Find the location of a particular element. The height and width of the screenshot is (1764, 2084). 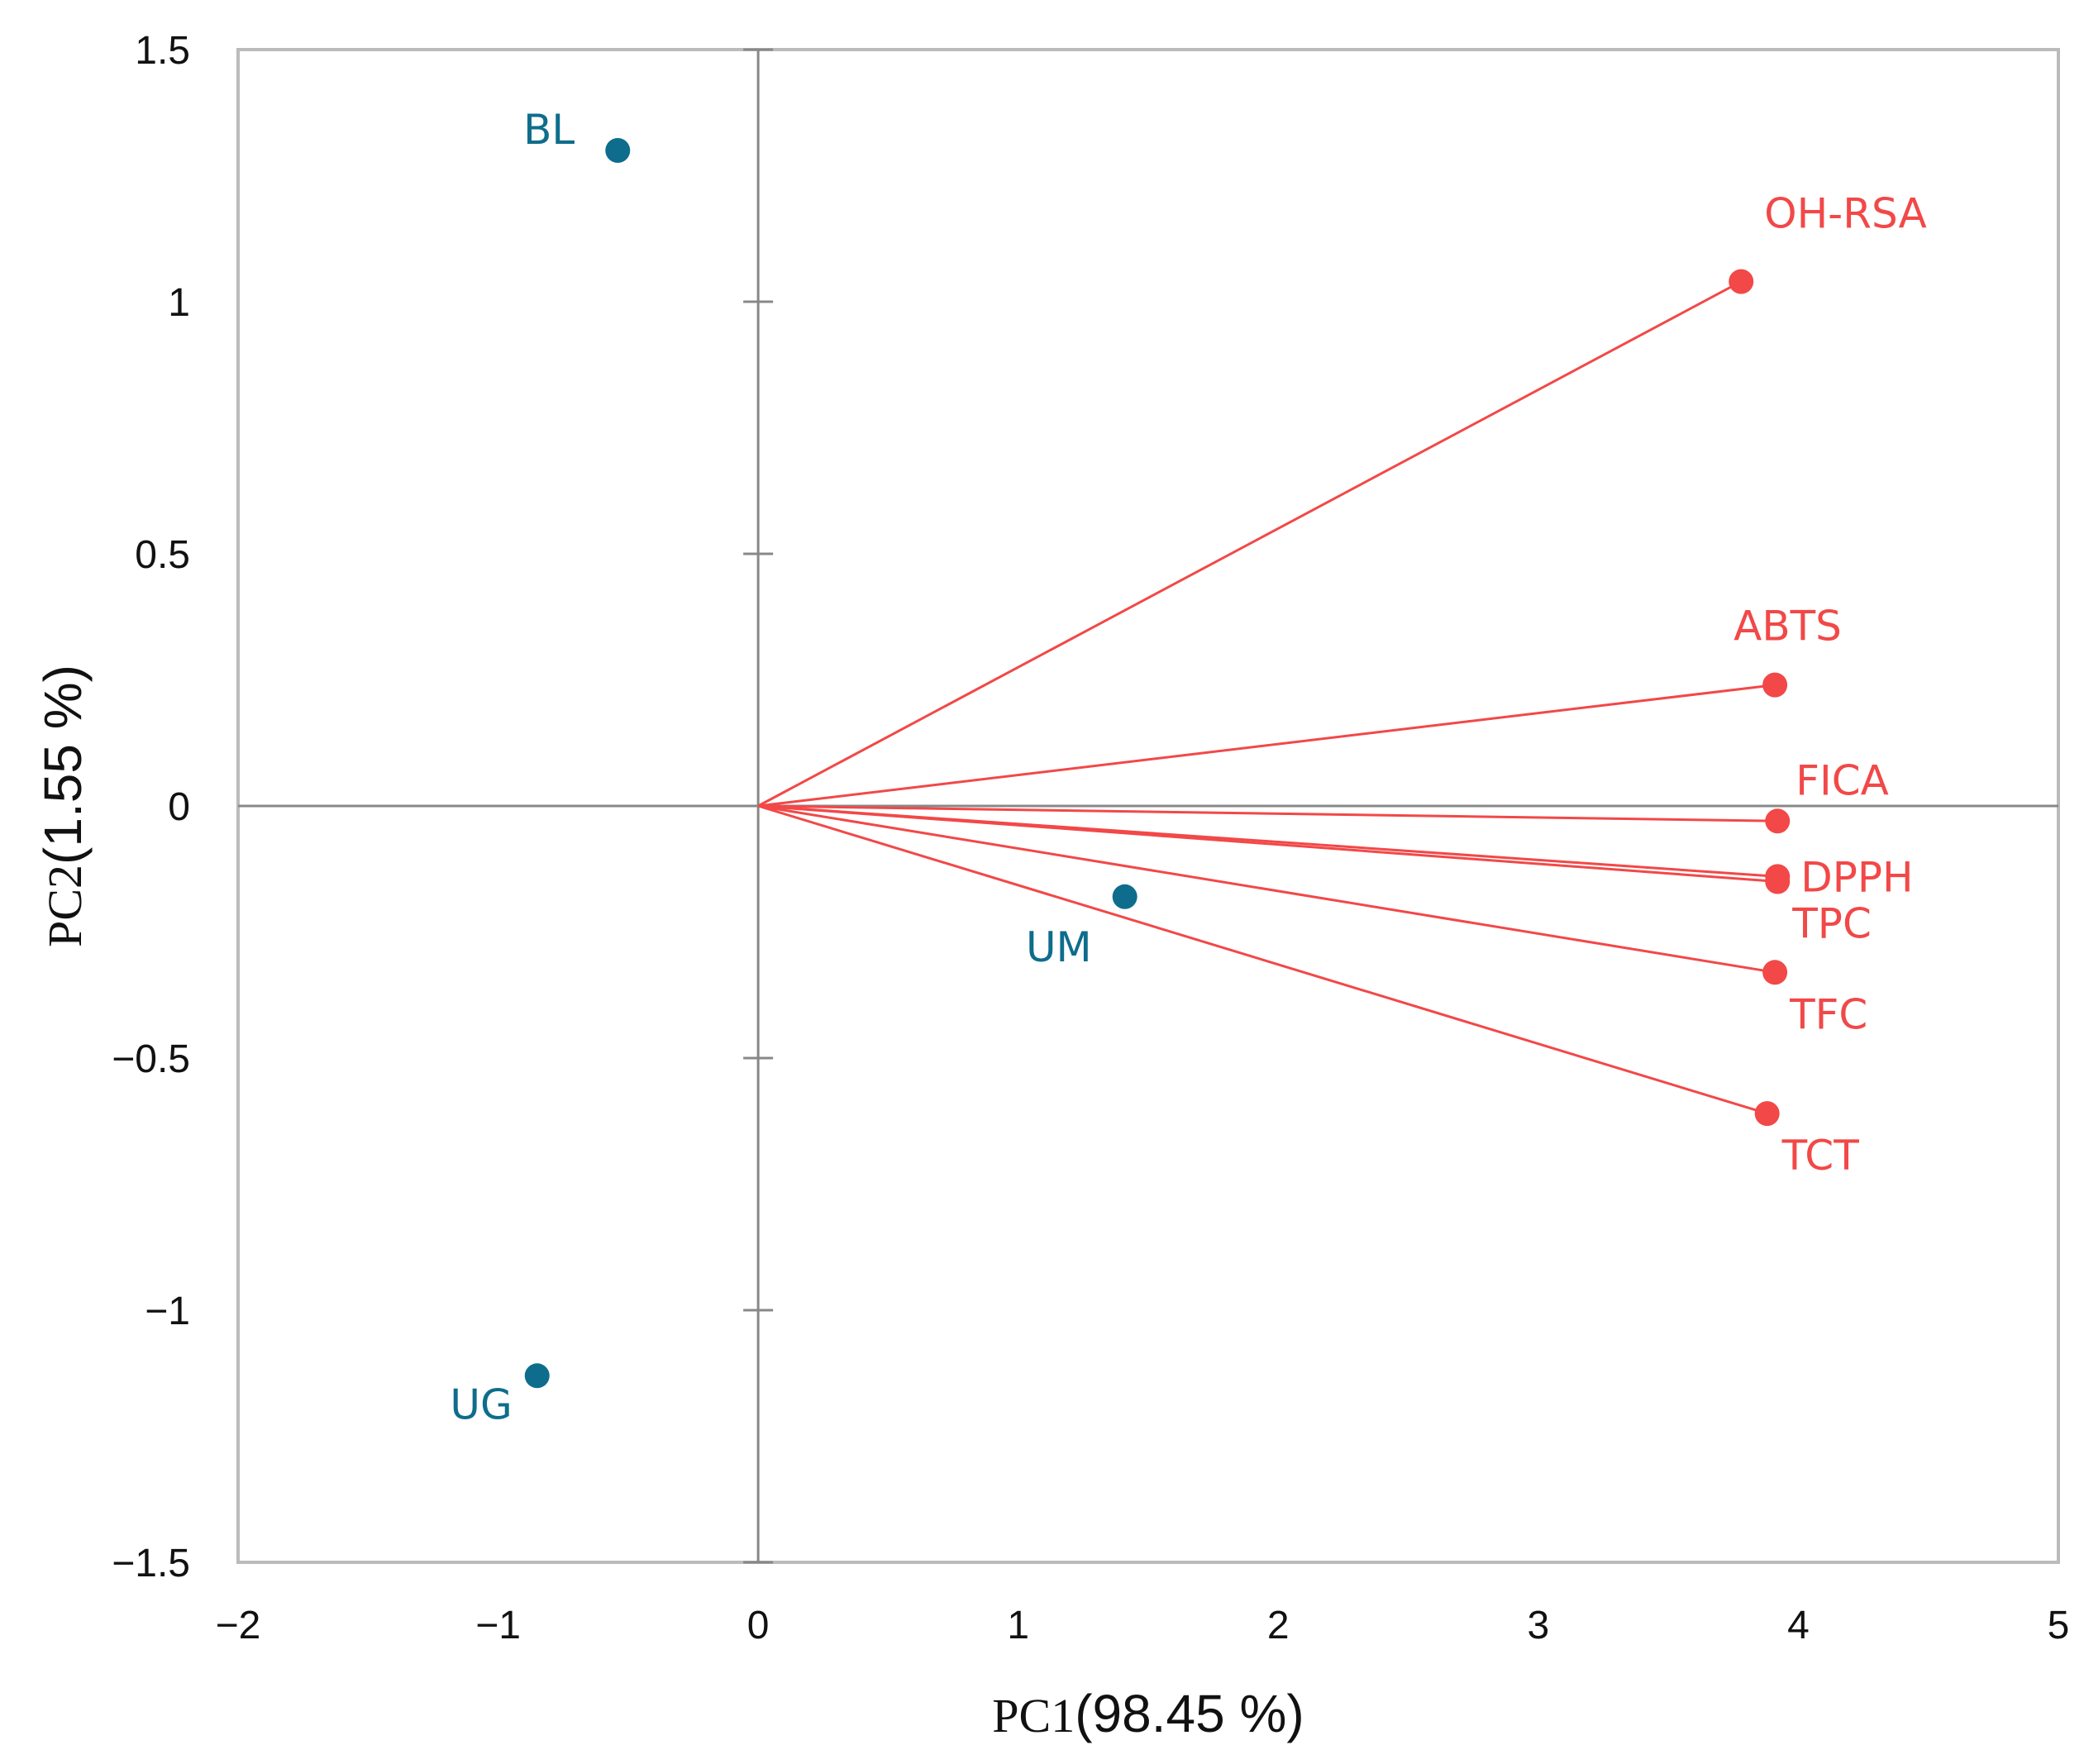

loading-vector-fica is located at coordinates (1268, 813).